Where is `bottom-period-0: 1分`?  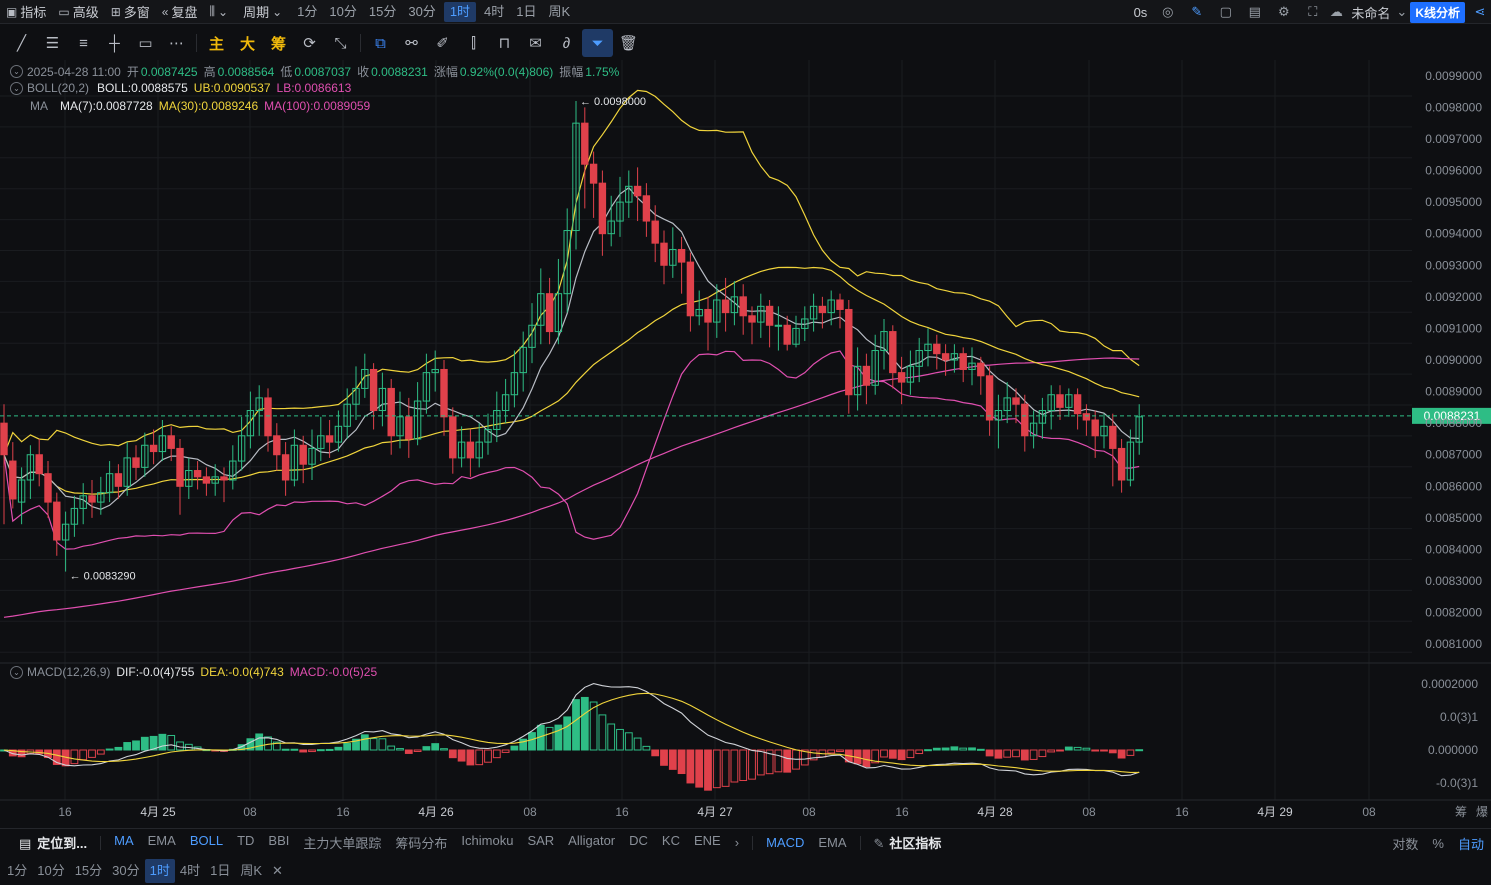 bottom-period-0: 1分 is located at coordinates (17, 870).